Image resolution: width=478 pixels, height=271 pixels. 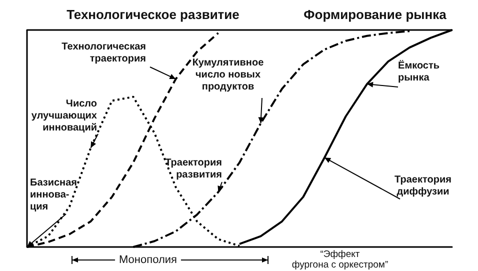 I want to click on annotation: Базисная иннова- ция, so click(x=54, y=195).